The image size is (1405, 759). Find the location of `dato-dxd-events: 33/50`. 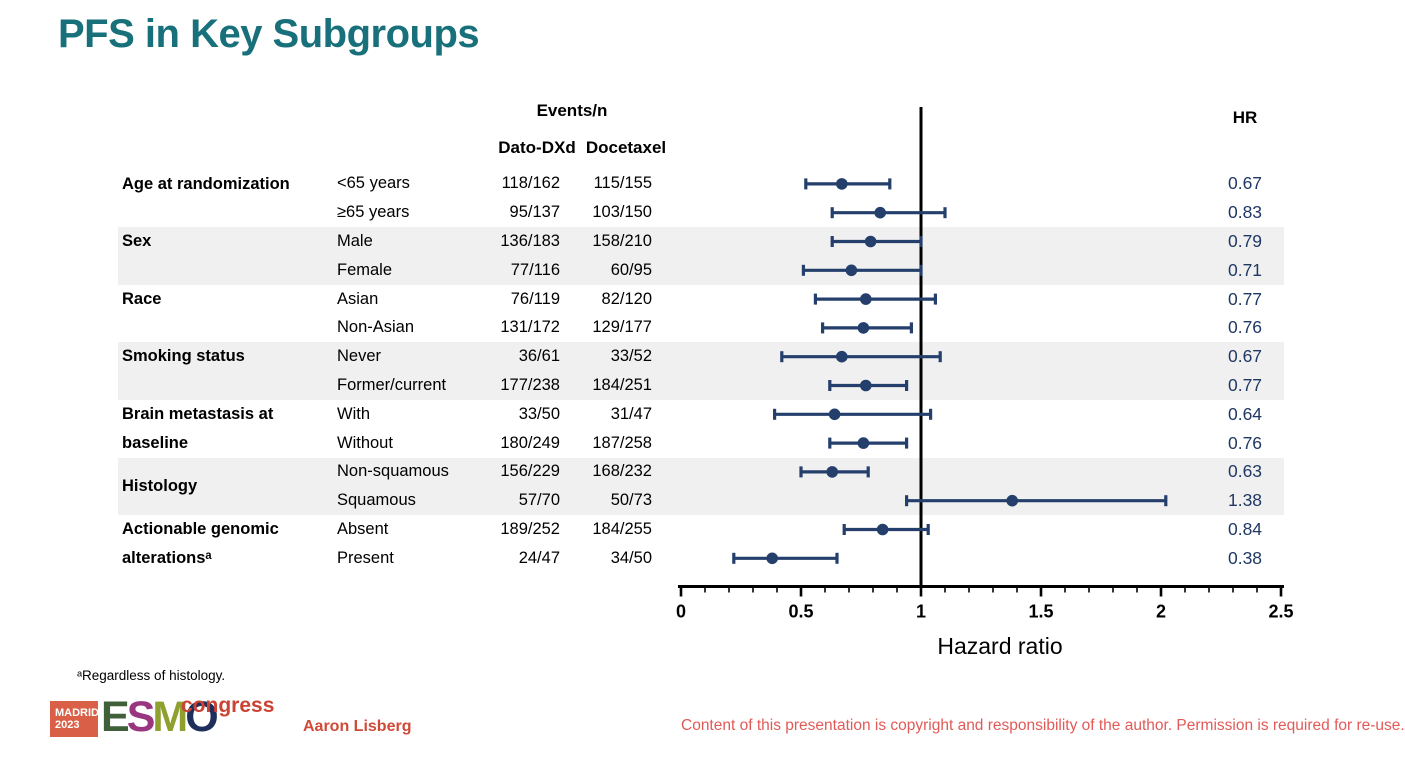

dato-dxd-events: 33/50 is located at coordinates (539, 413).